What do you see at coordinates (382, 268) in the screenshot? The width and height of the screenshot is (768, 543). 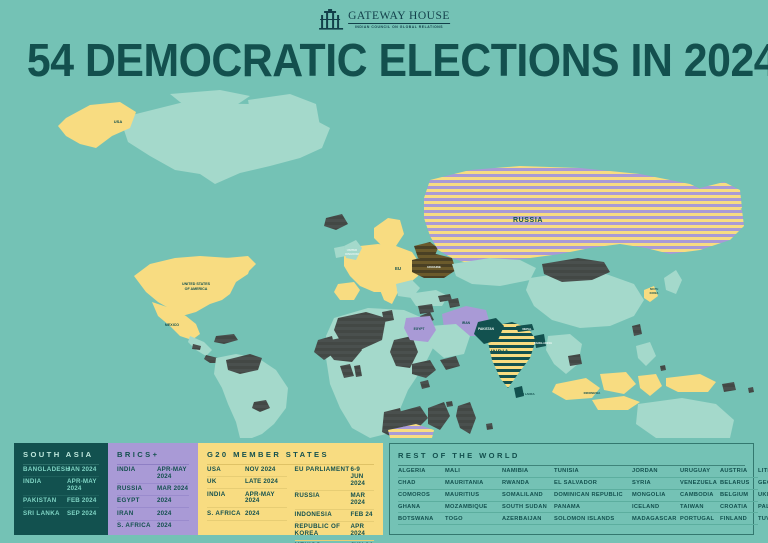 I see `country-eu` at bounding box center [382, 268].